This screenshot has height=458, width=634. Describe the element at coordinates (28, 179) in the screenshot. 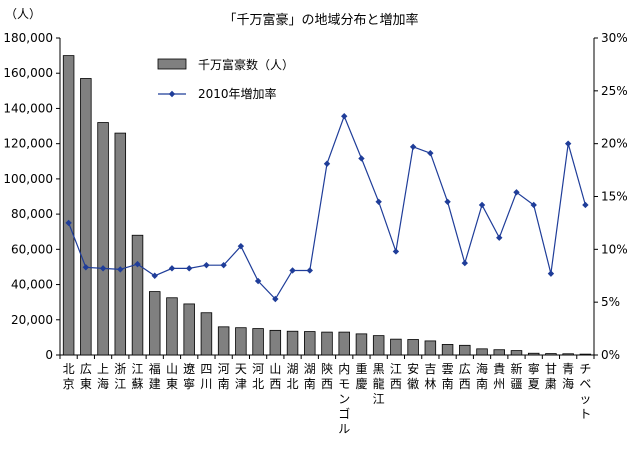

I see `left-tick-label: 100,000` at that location.